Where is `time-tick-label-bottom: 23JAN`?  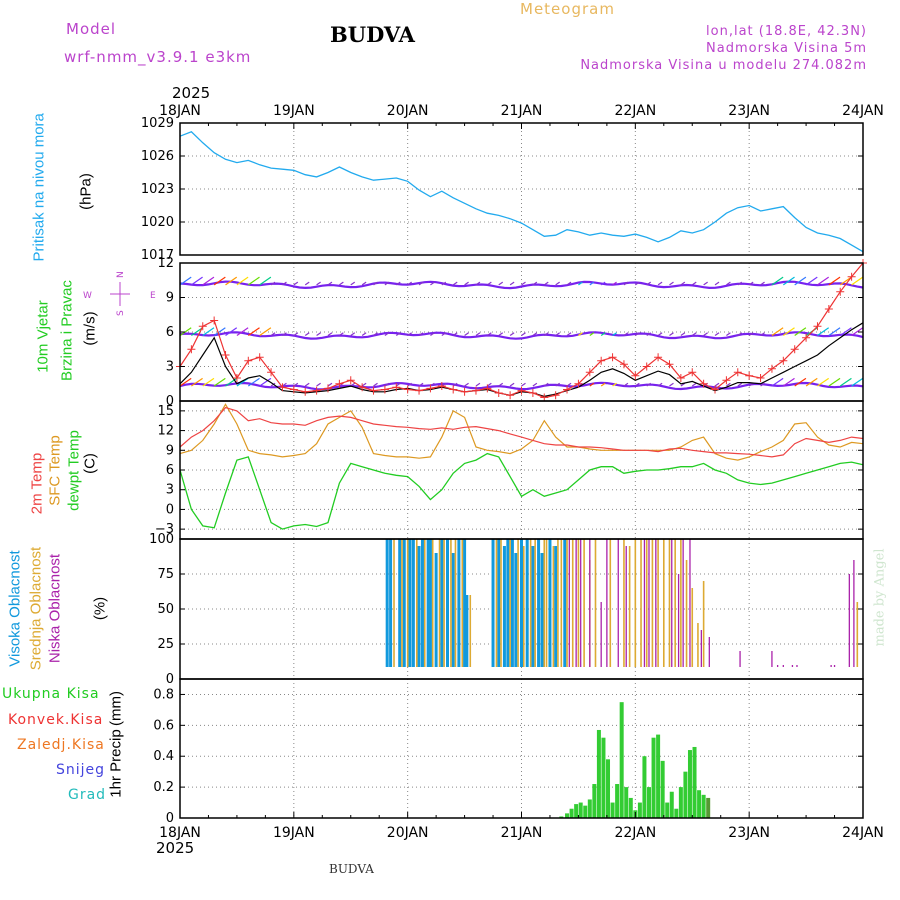
time-tick-label-bottom: 23JAN is located at coordinates (749, 833).